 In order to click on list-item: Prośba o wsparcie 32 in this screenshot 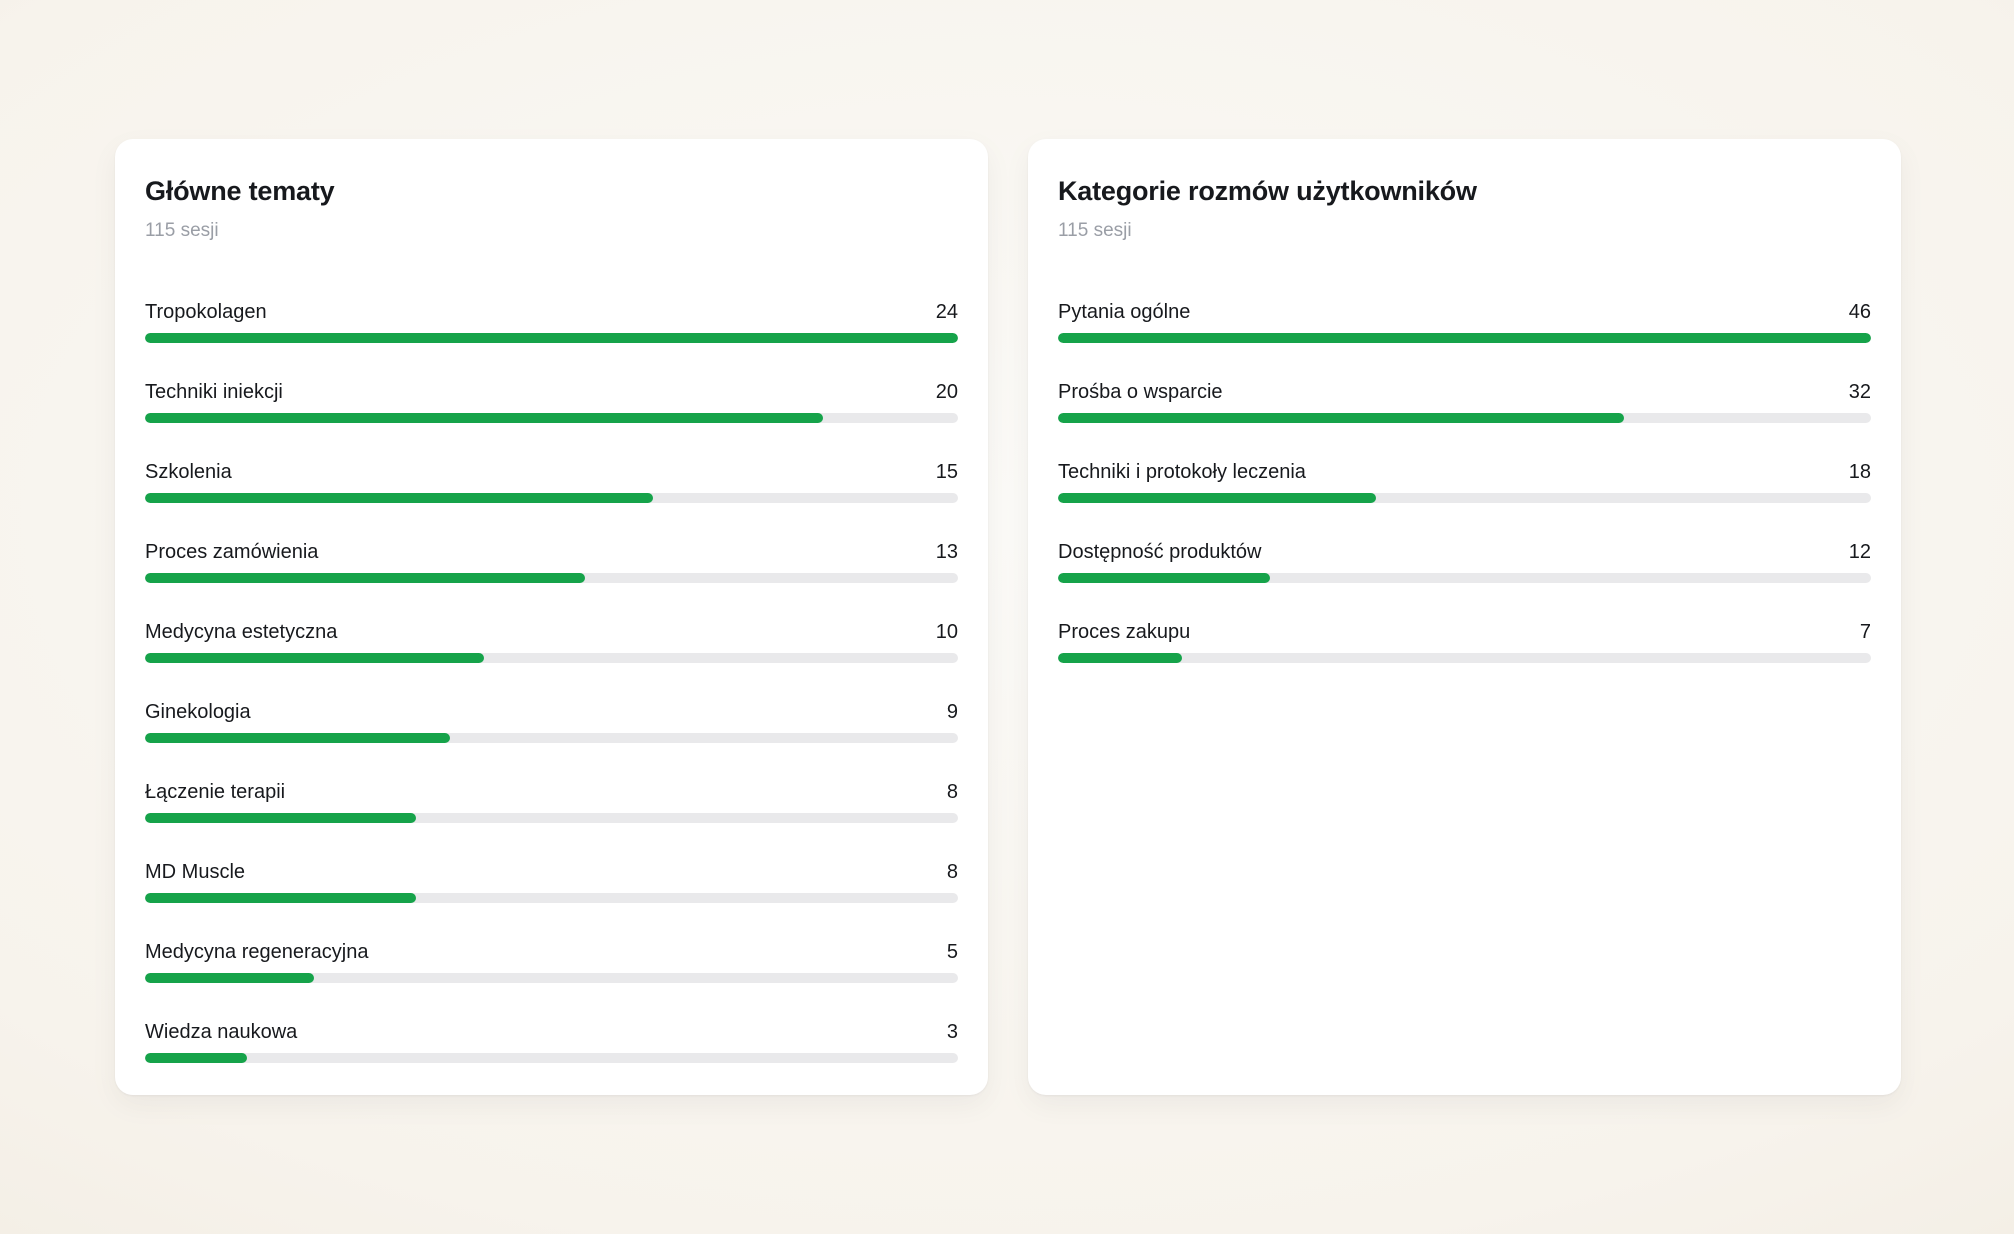, I will do `click(1464, 401)`.